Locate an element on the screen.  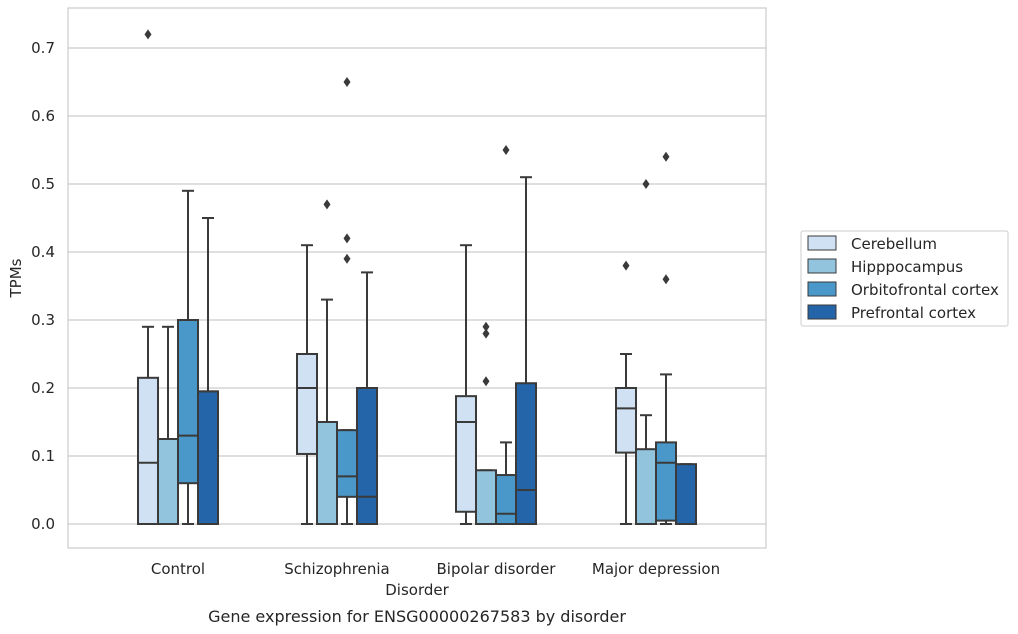
y-axis: 0.0 0.1 0.2 0.3 0.4 0.5 0.6 0.7 is located at coordinates (43, 286).